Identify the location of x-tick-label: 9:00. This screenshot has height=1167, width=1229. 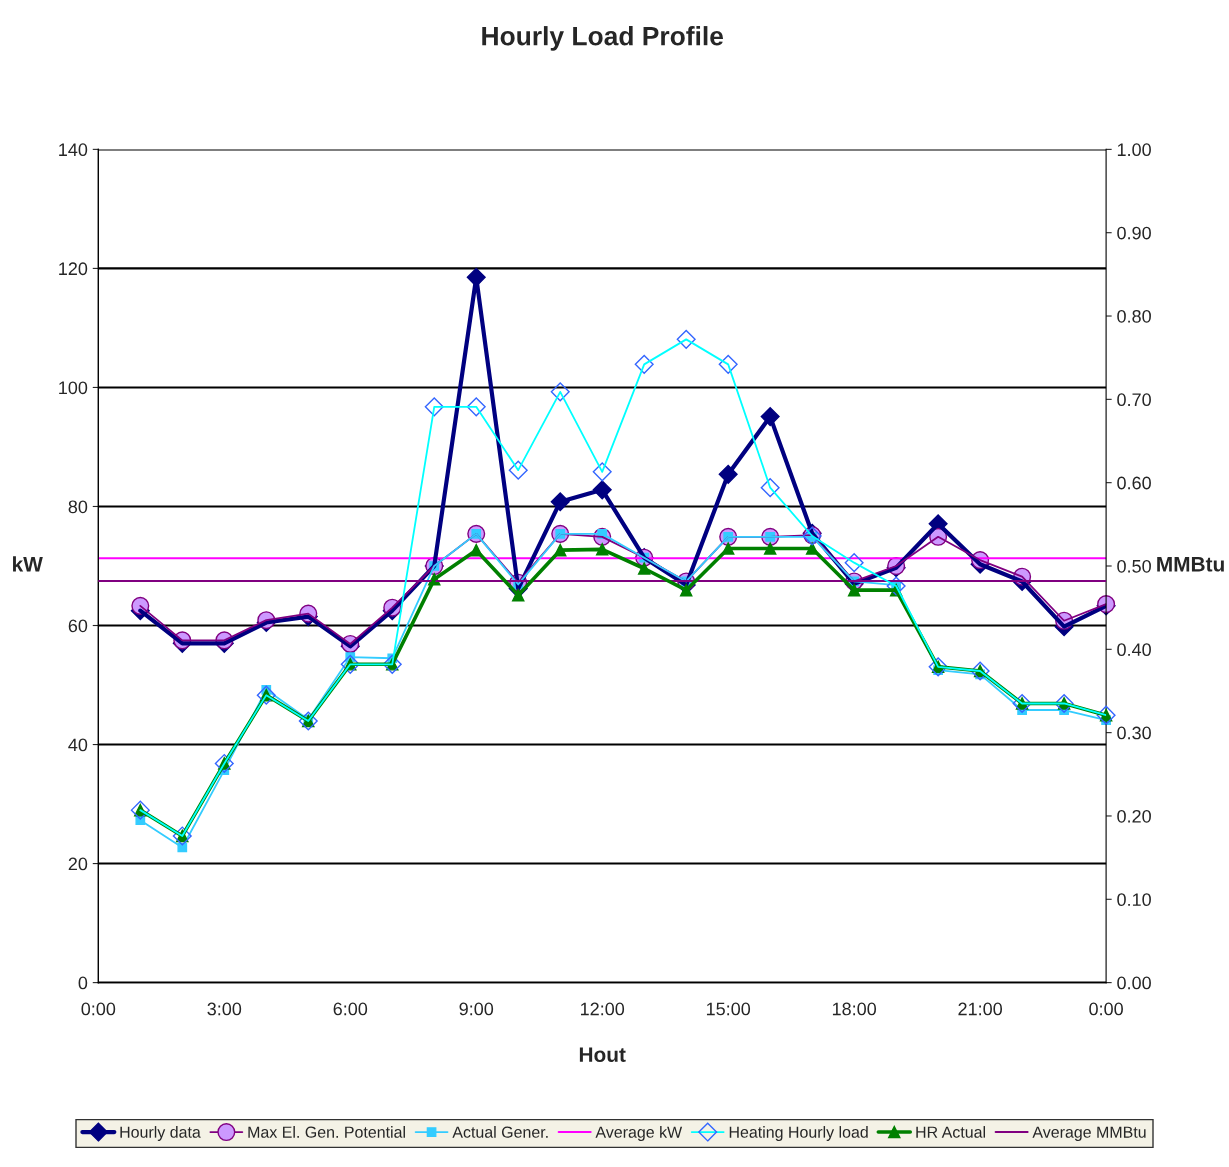
(476, 1009).